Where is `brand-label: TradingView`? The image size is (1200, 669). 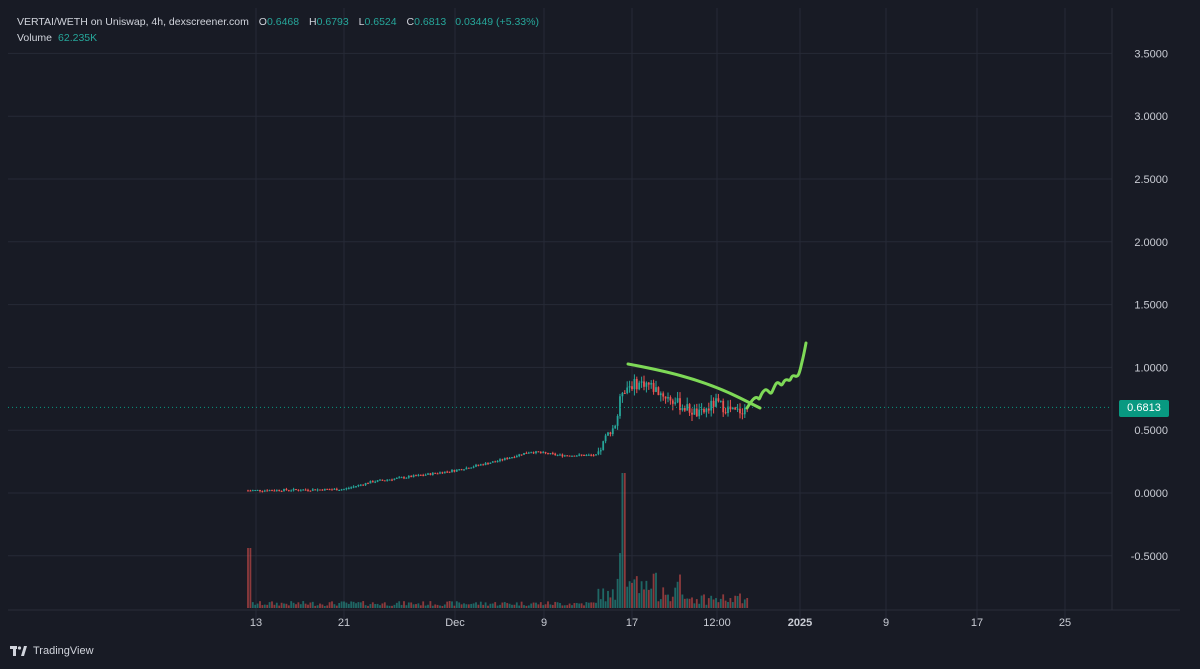 brand-label: TradingView is located at coordinates (63, 651).